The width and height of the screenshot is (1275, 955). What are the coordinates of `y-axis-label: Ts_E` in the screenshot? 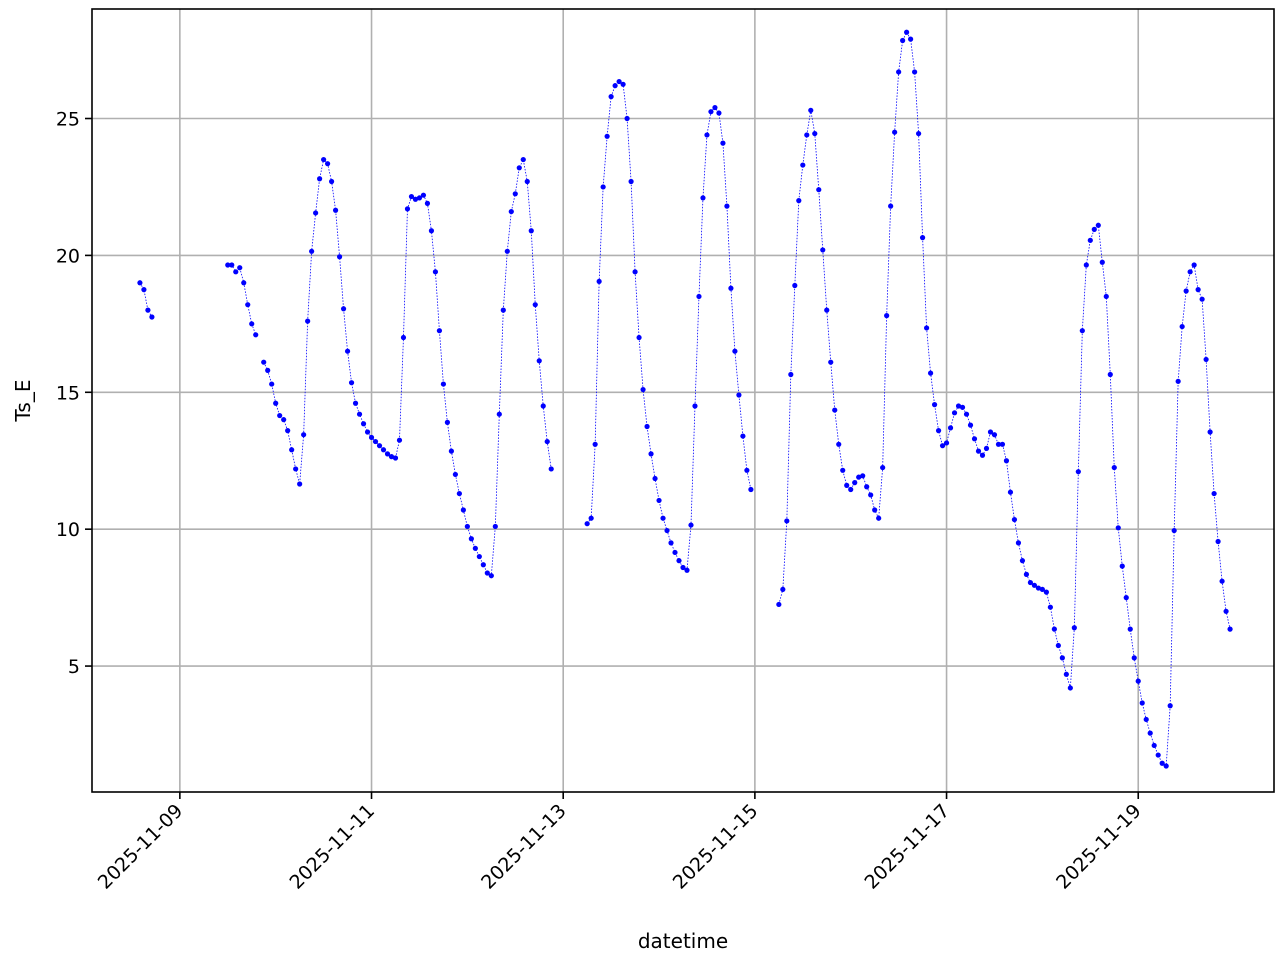 It's located at (23, 401).